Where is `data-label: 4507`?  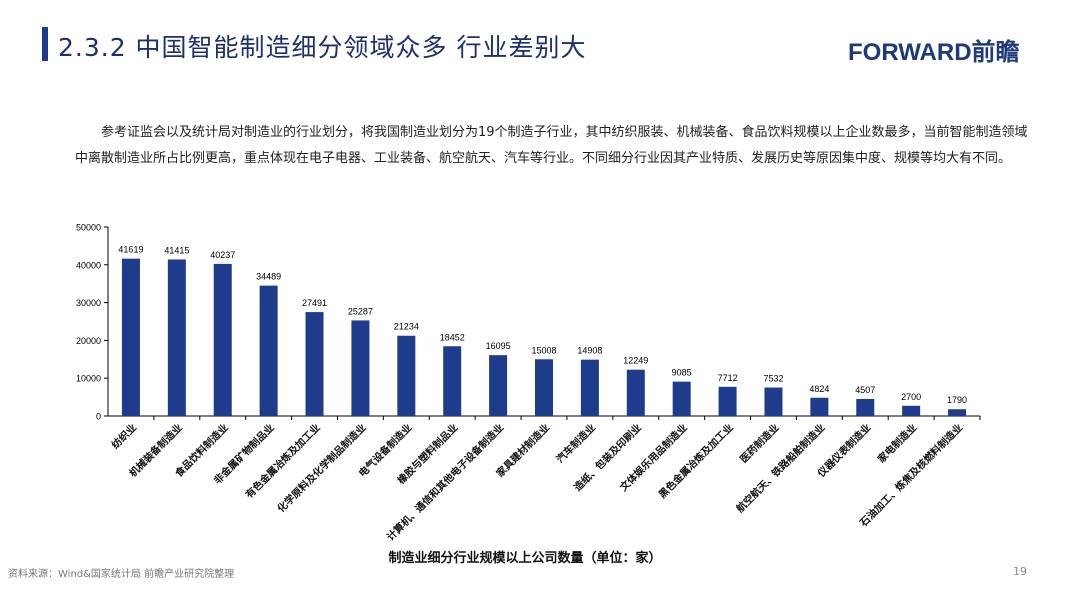
data-label: 4507 is located at coordinates (865, 390).